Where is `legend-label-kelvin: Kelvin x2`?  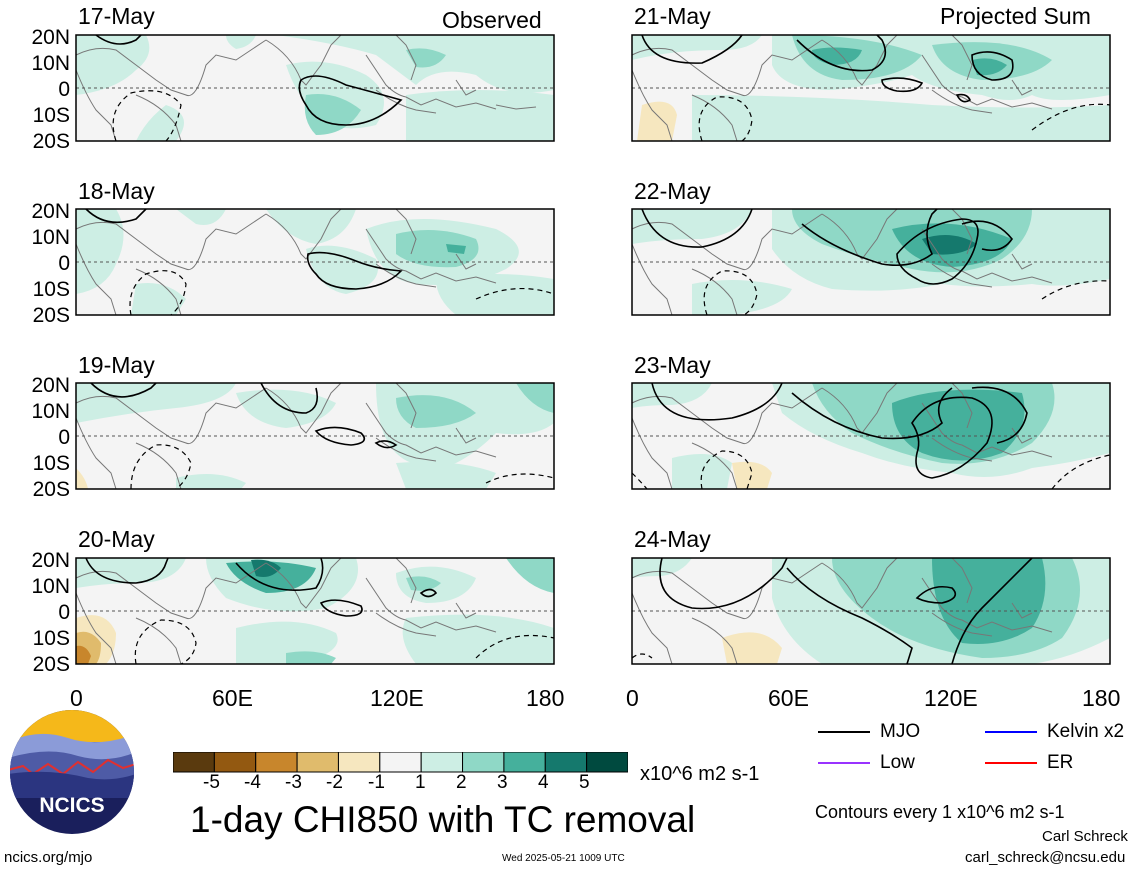
legend-label-kelvin: Kelvin x2 is located at coordinates (1086, 731).